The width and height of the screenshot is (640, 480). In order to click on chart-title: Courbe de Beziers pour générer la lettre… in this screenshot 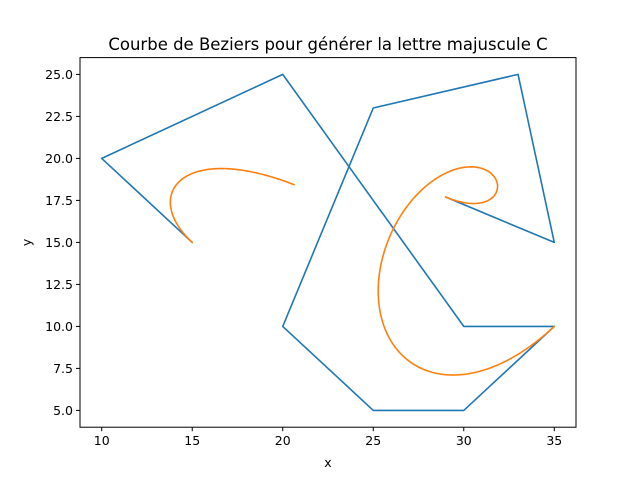, I will do `click(327, 44)`.